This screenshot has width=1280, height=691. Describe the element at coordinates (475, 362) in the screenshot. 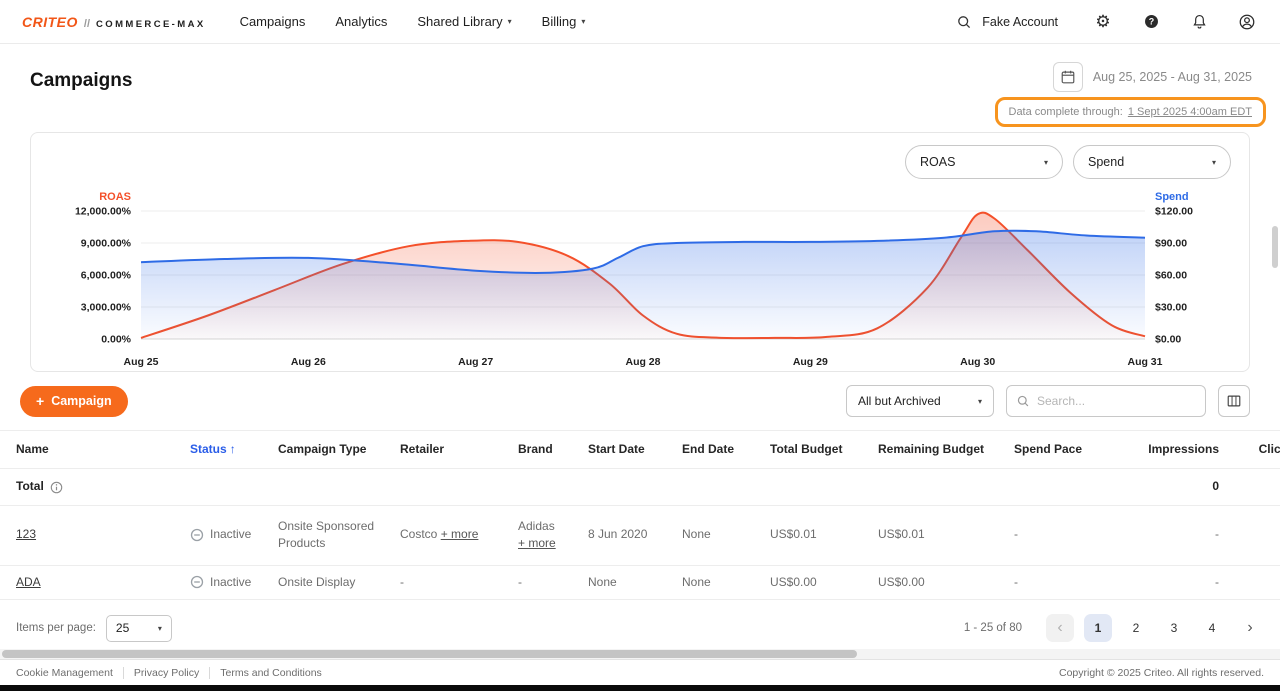

I see `svg-text: Aug 27` at that location.